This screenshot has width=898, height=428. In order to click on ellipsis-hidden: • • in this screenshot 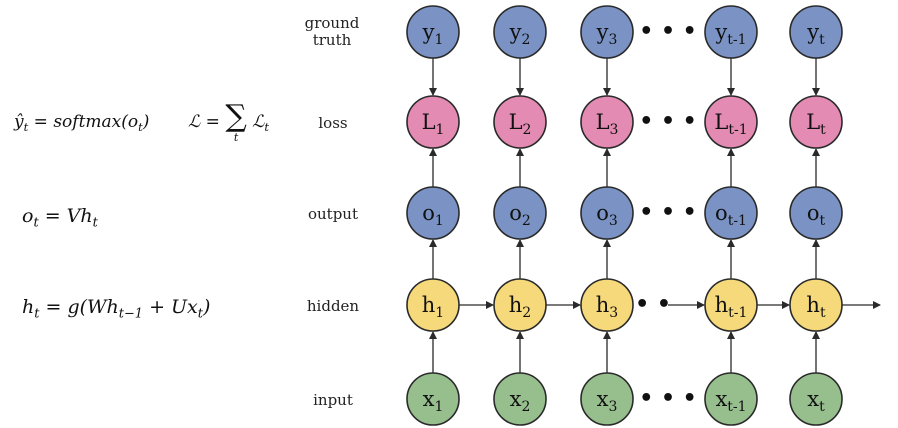, I will do `click(653, 304)`.